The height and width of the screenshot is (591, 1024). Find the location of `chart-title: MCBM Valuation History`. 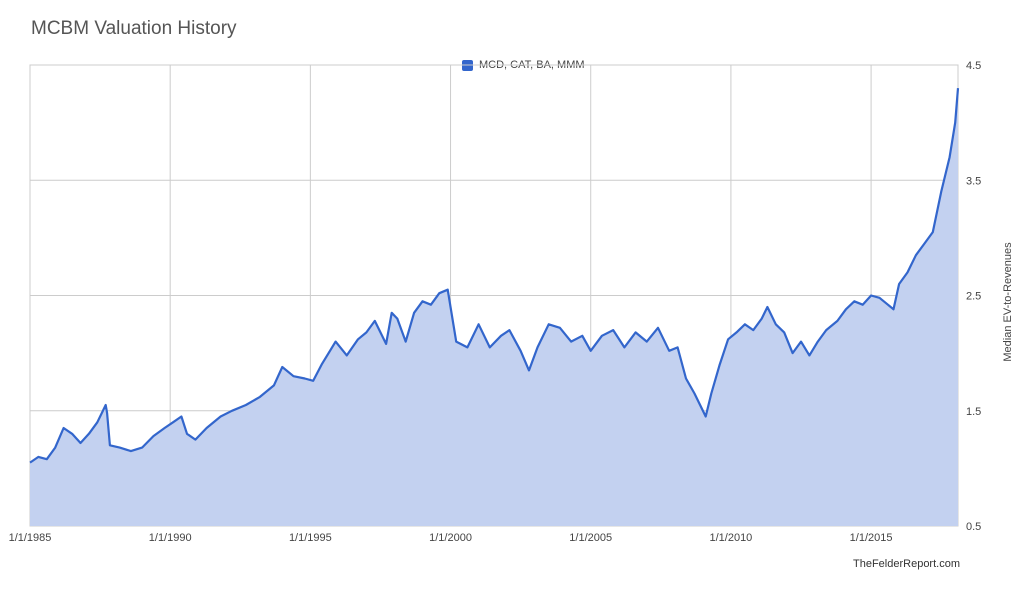

chart-title: MCBM Valuation History is located at coordinates (134, 28).